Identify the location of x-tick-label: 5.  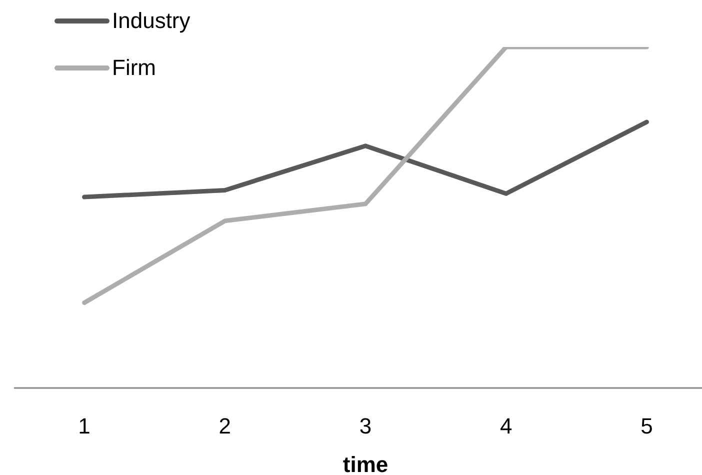
(646, 426).